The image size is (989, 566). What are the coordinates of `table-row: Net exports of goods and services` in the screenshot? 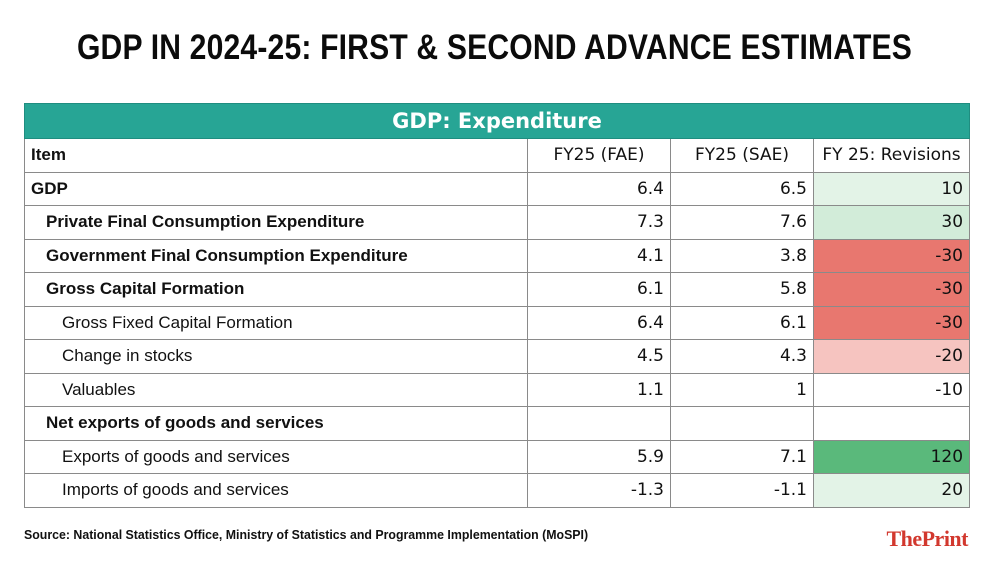 It's located at (497, 423).